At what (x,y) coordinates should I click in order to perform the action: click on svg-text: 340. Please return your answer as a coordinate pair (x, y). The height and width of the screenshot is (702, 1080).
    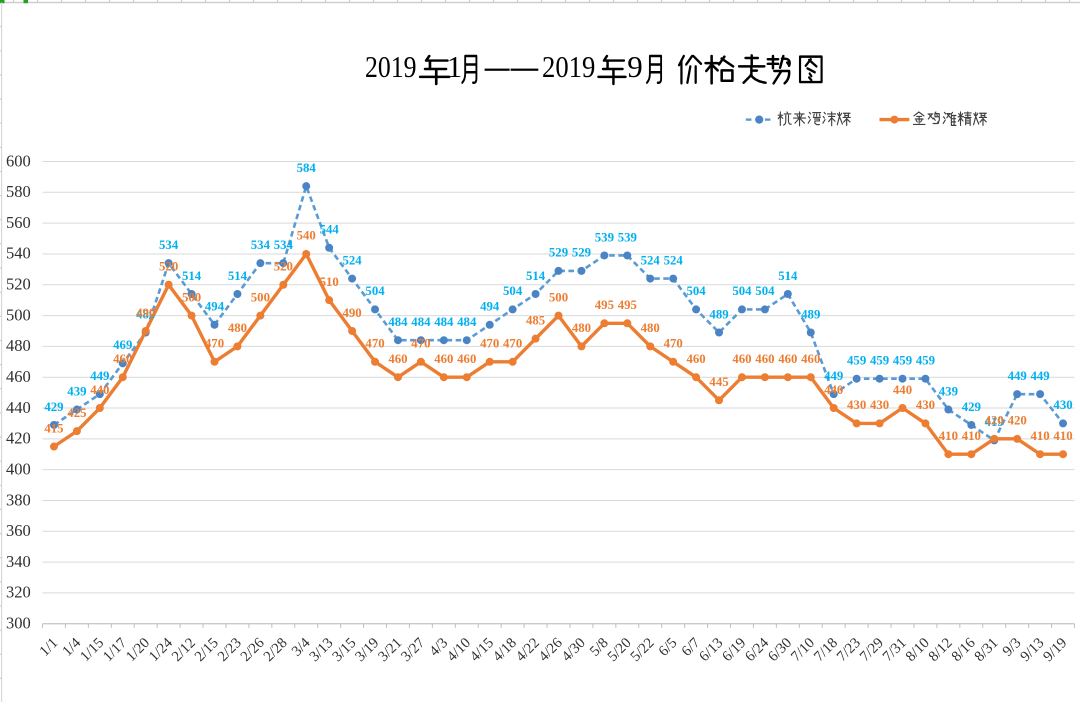
    Looking at the image, I should click on (18, 561).